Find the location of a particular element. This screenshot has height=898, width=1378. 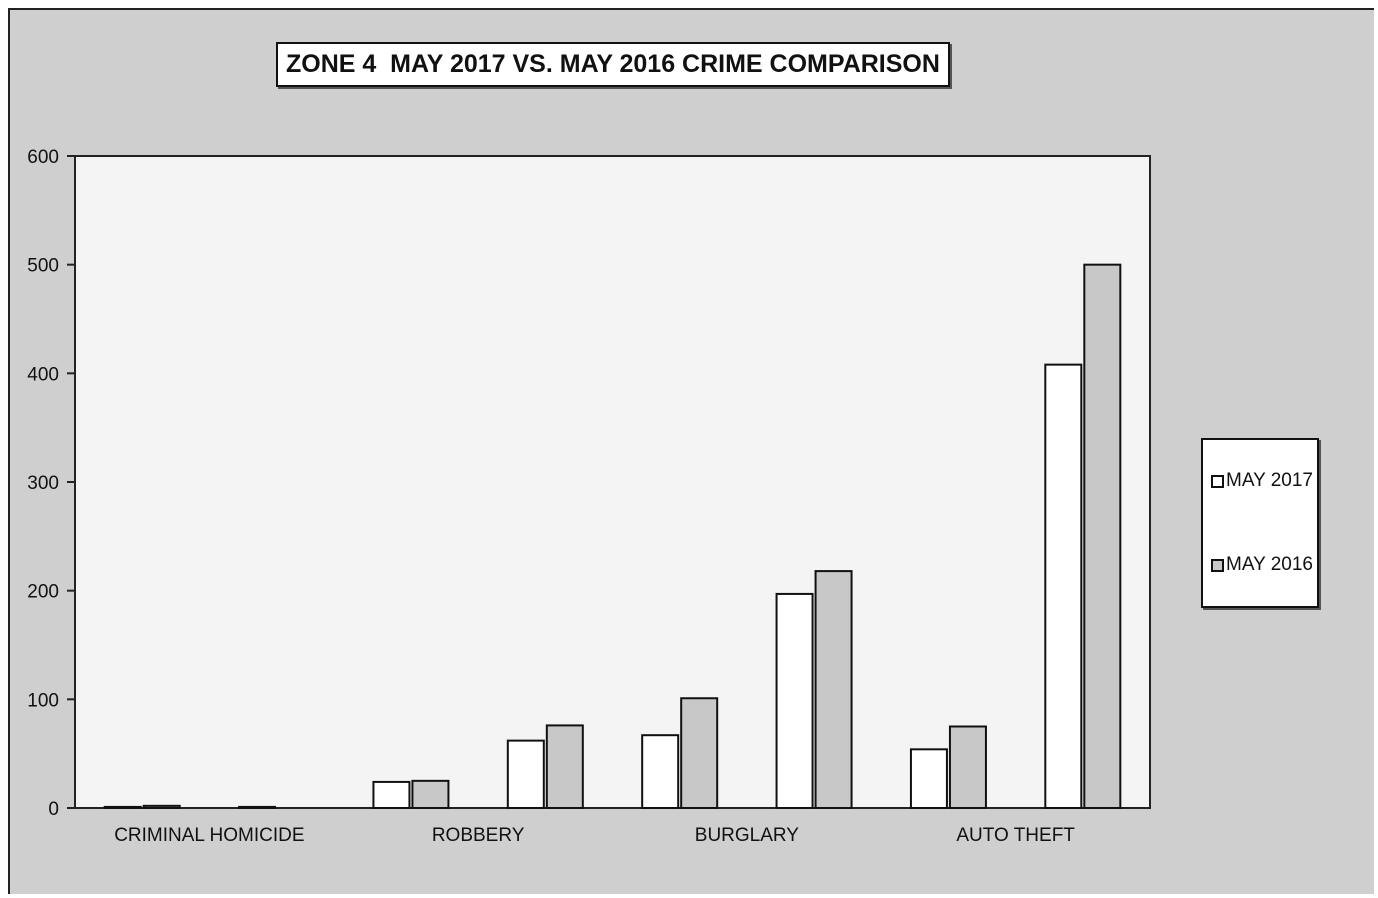

x-category-label: AUTO THEFT is located at coordinates (1015, 835).